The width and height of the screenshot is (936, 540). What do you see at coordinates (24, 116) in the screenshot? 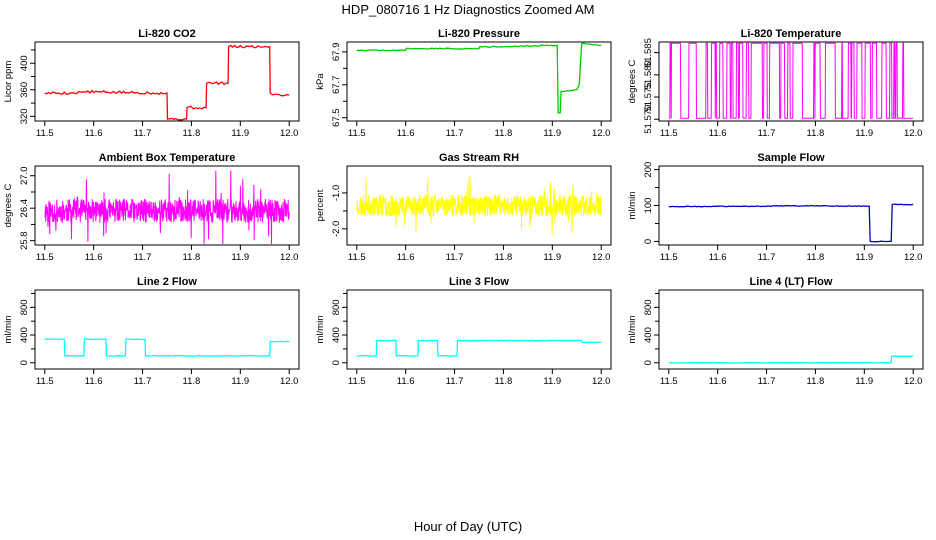
I see `y-tick-label: 320` at bounding box center [24, 116].